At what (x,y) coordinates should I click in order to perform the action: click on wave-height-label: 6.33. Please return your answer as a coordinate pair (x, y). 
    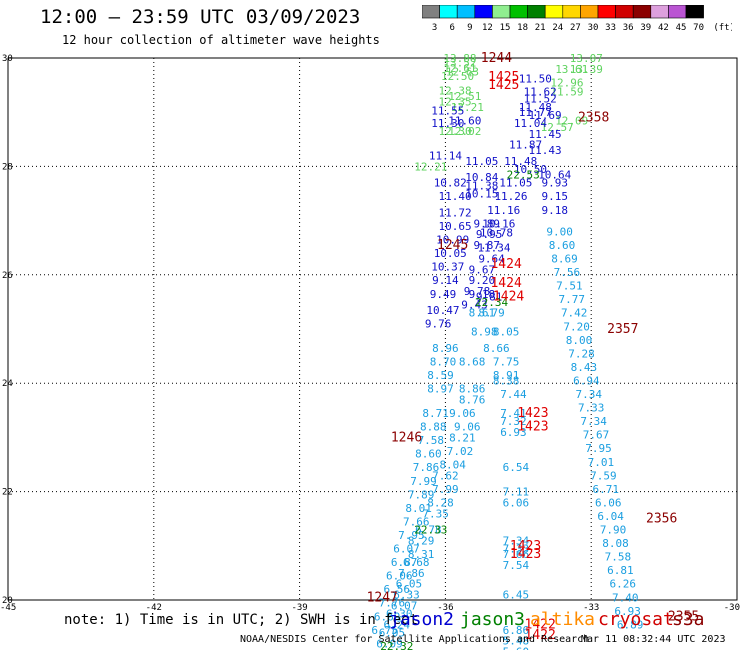
    Looking at the image, I should click on (406, 595).